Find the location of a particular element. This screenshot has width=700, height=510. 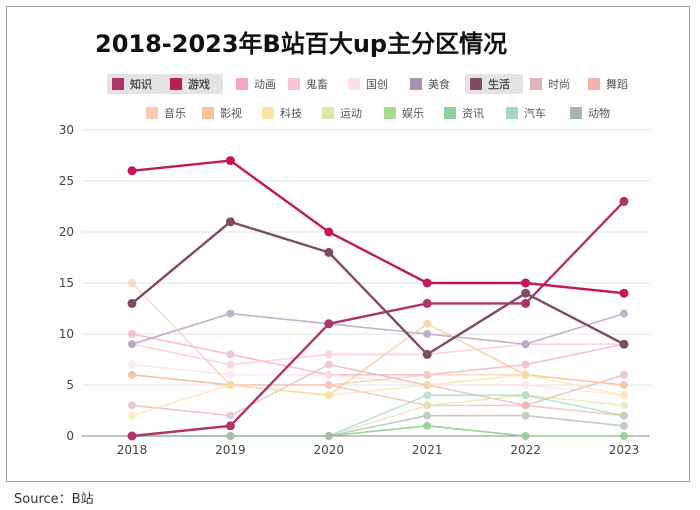

legend-item: 科技 is located at coordinates (282, 113).